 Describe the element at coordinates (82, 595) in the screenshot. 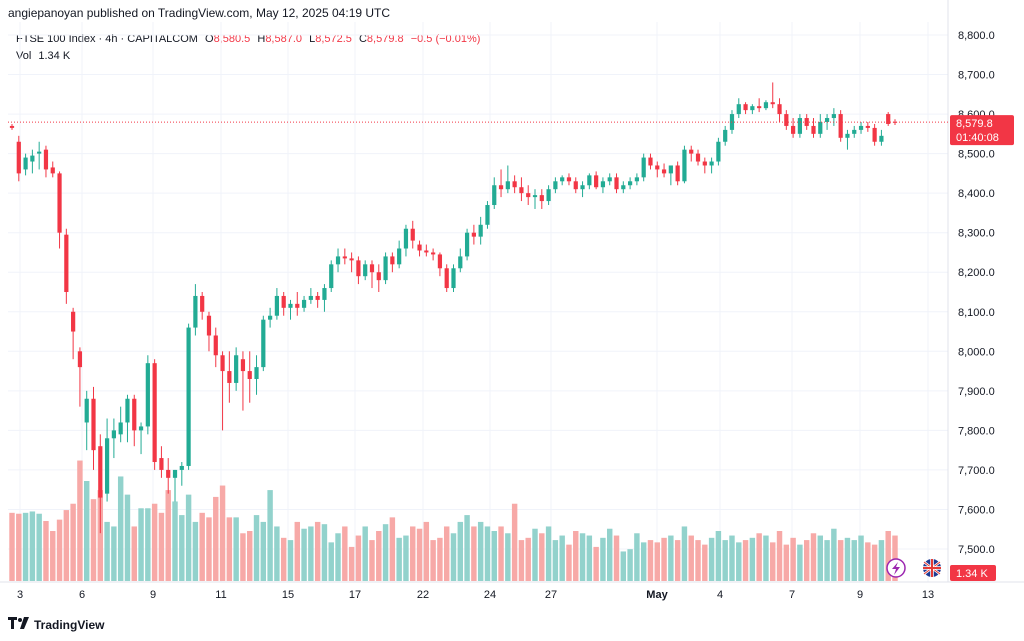

I see `x-tick-label: 6` at that location.